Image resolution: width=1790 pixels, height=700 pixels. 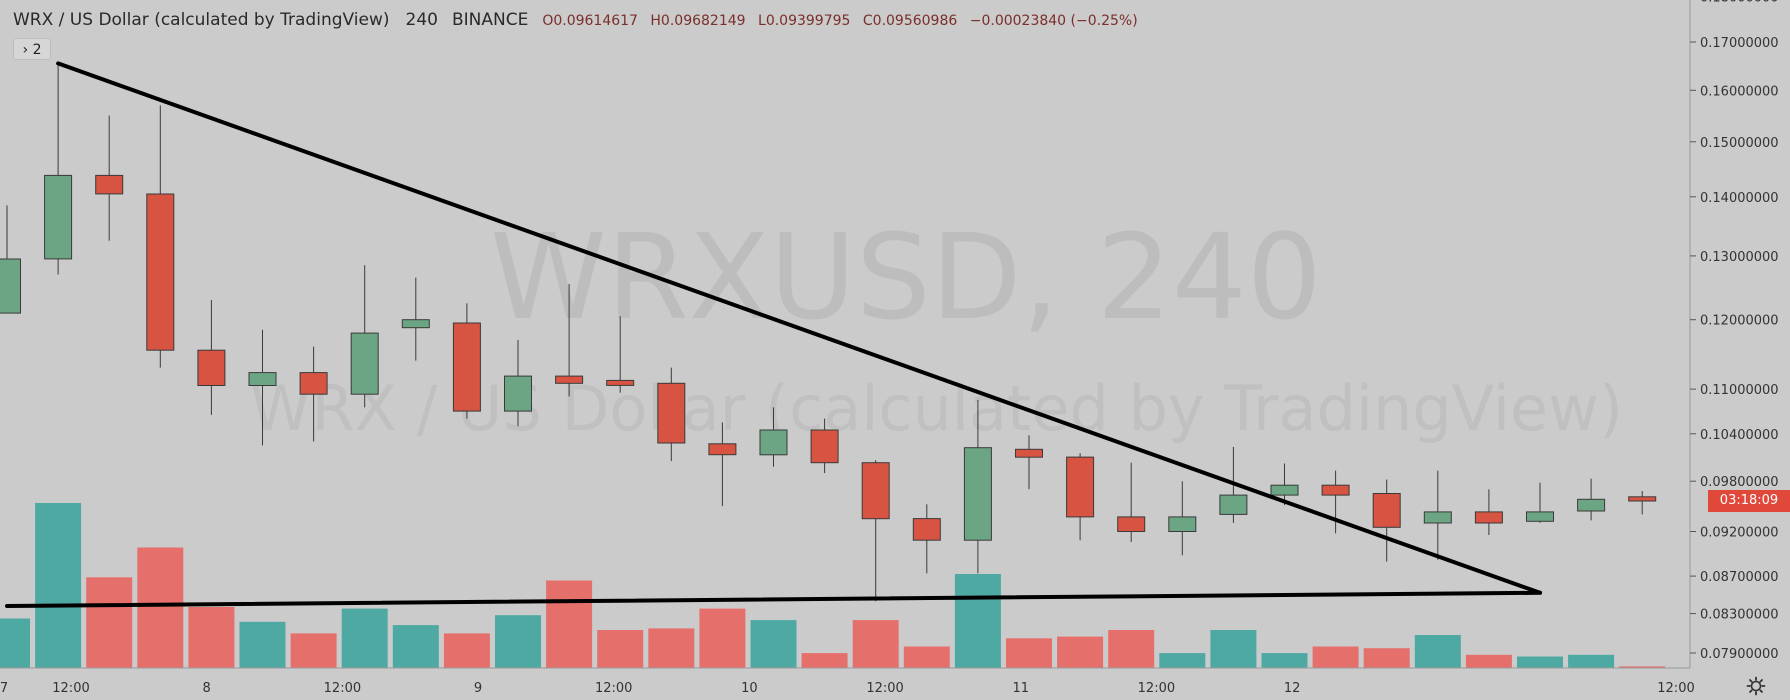 What do you see at coordinates (906, 277) in the screenshot?
I see `watermark-symbol: WRXUSD, 240` at bounding box center [906, 277].